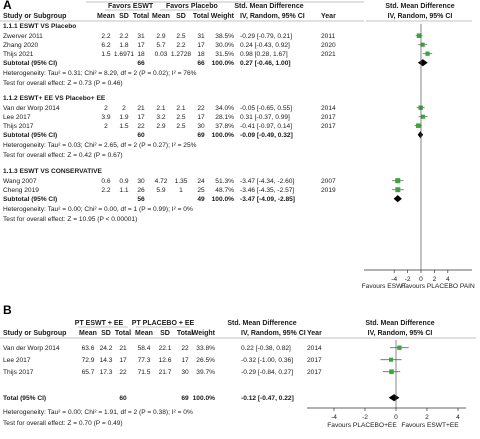  I want to click on panel-label-a: A, so click(7, 6).